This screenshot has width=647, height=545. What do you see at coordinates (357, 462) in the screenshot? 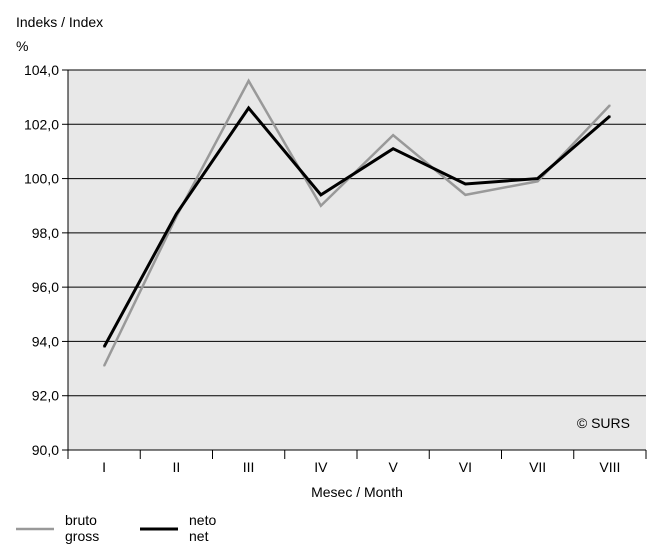
I see `x-axis-ticks: I II III IV V VI VII VIII` at bounding box center [357, 462].